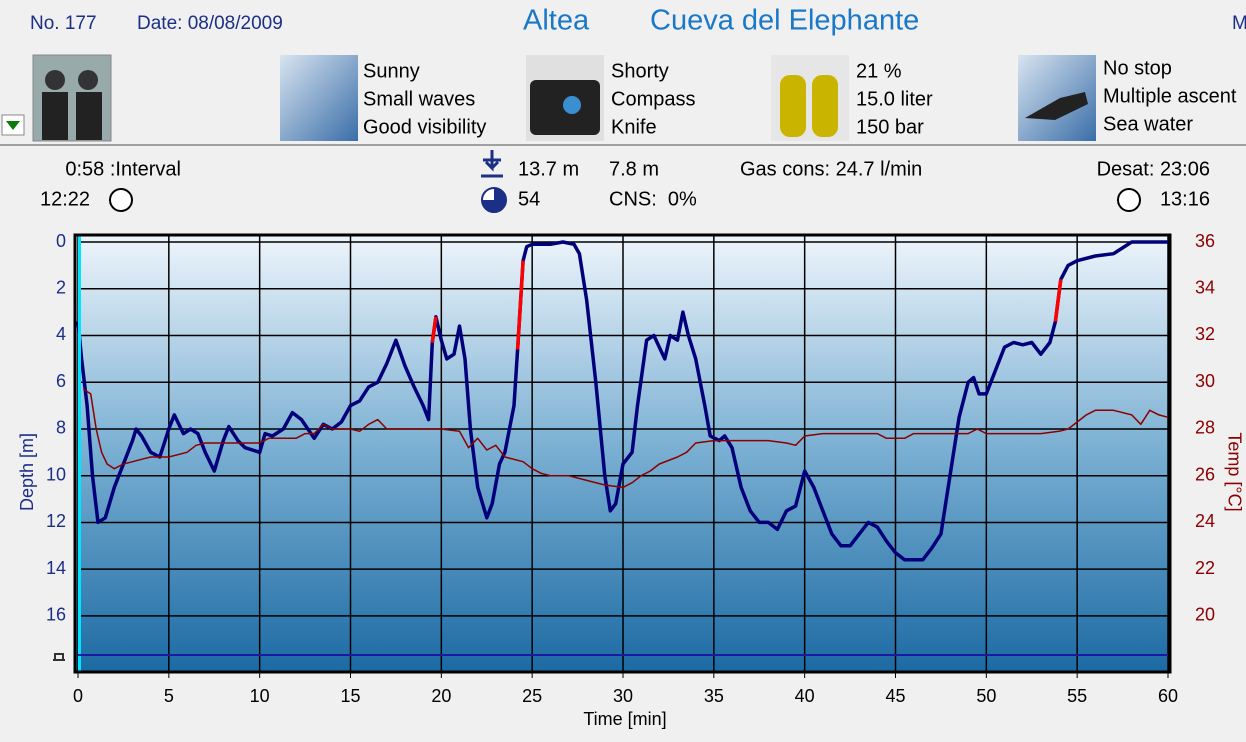  What do you see at coordinates (529, 199) in the screenshot?
I see `dive-time: 54` at bounding box center [529, 199].